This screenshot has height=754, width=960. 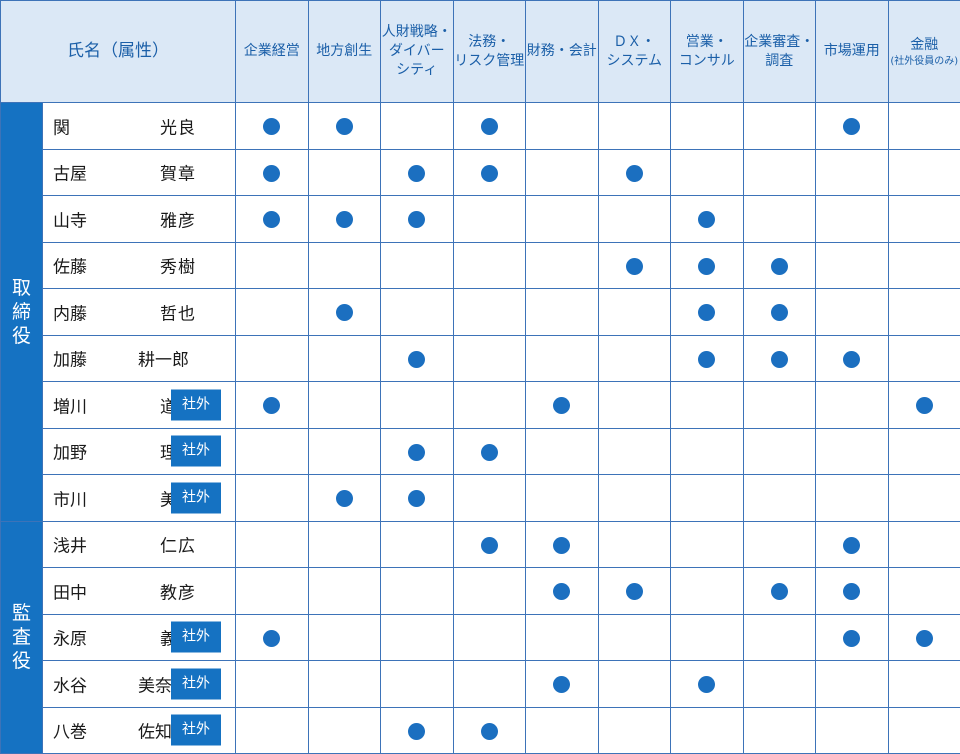 What do you see at coordinates (139, 358) in the screenshot?
I see `member-name-cell: 加藤 耕一郎` at bounding box center [139, 358].